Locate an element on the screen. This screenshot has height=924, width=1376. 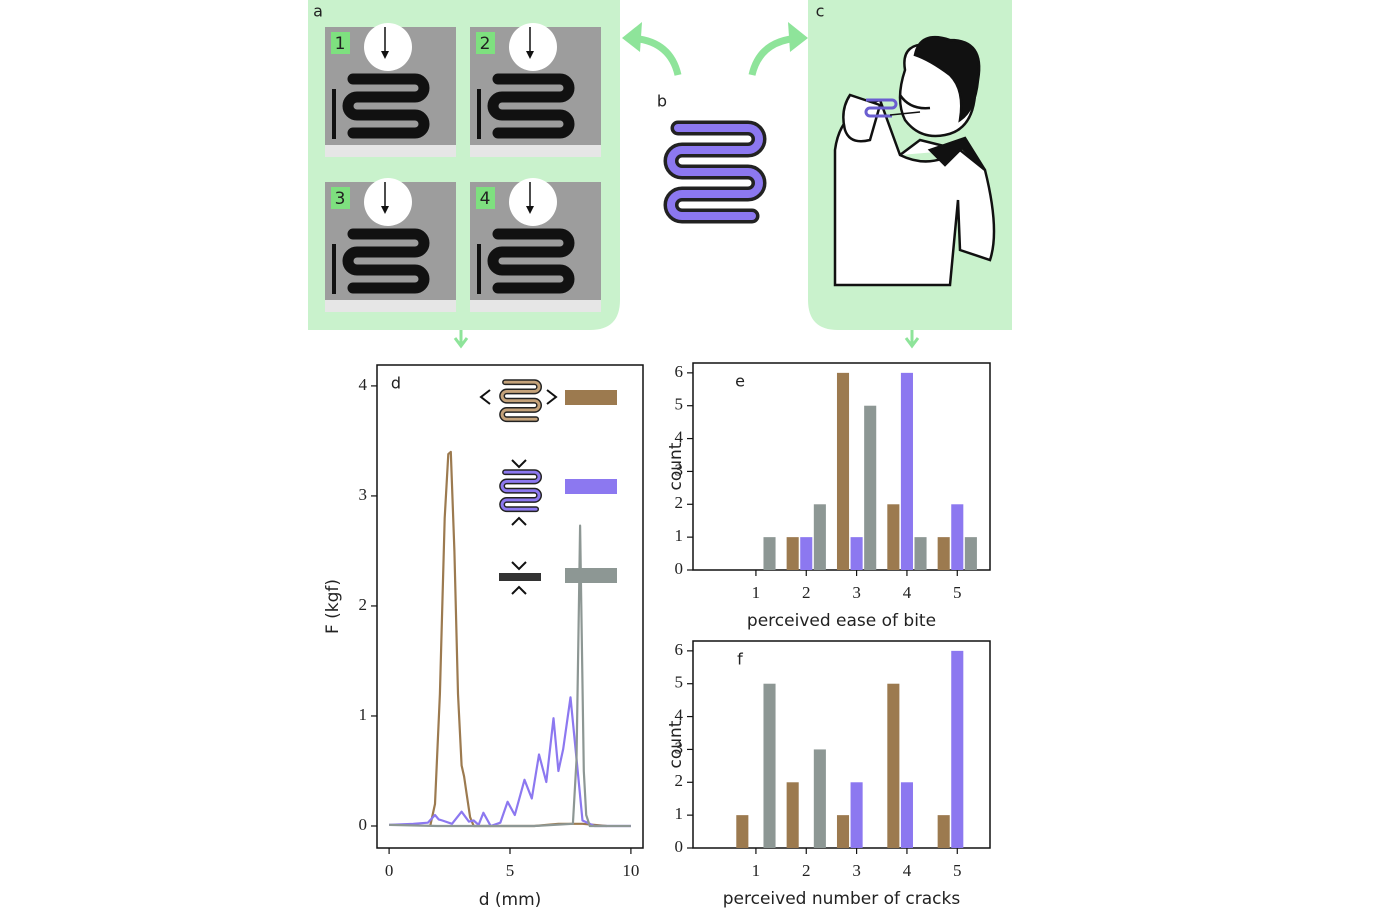
panel-label: a is located at coordinates (318, 11).